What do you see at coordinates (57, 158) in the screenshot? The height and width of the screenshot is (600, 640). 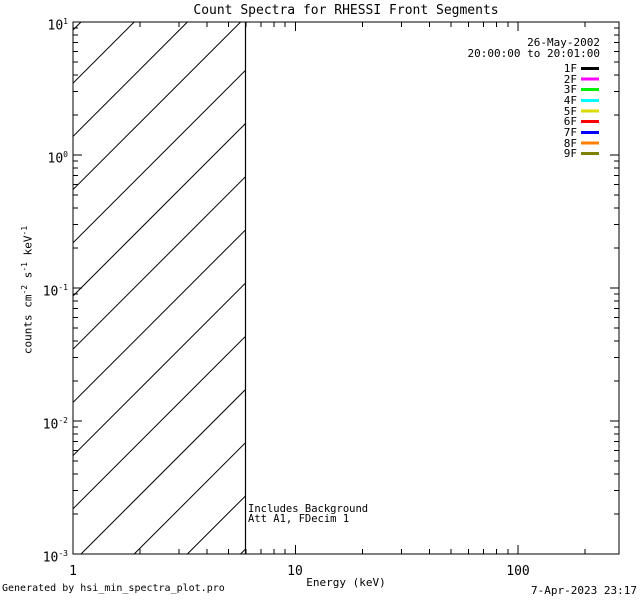 I see `y-tick-label-10e0: 10⁰` at bounding box center [57, 158].